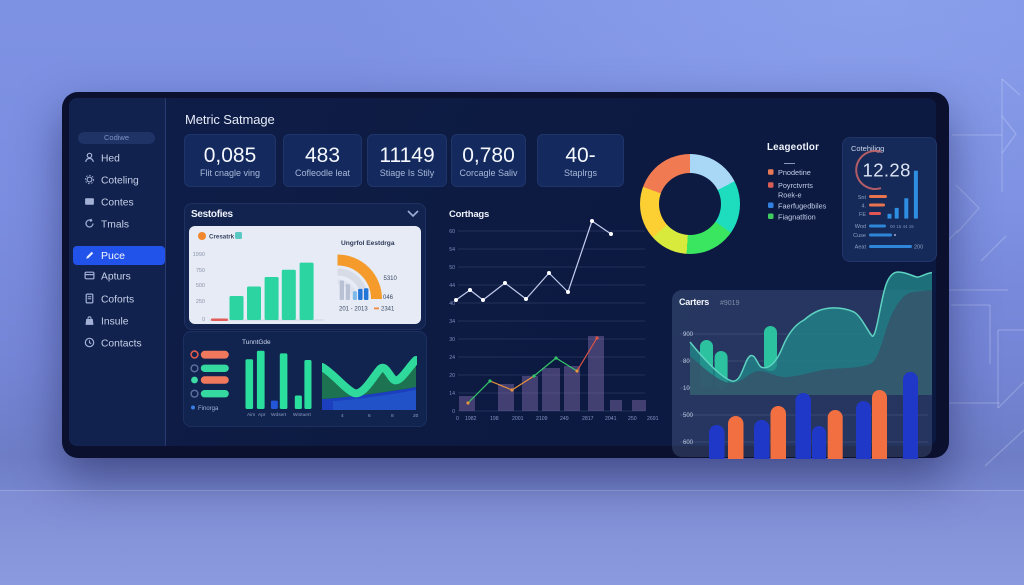  I want to click on svg-text: TunntGde, so click(256, 342).